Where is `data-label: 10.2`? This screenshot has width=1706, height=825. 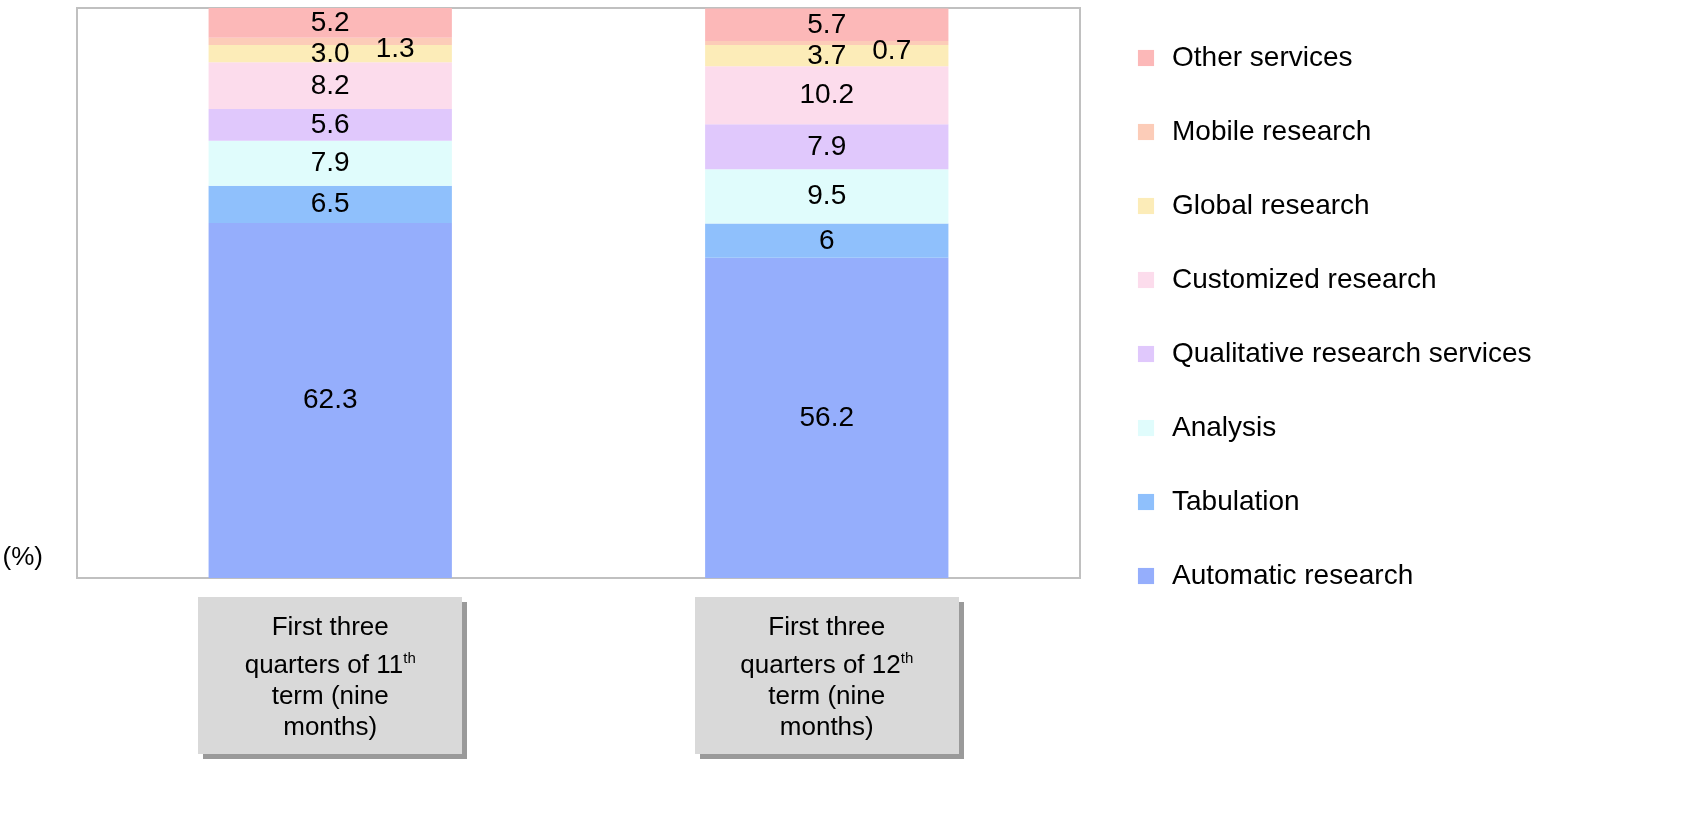
data-label: 10.2 is located at coordinates (827, 94).